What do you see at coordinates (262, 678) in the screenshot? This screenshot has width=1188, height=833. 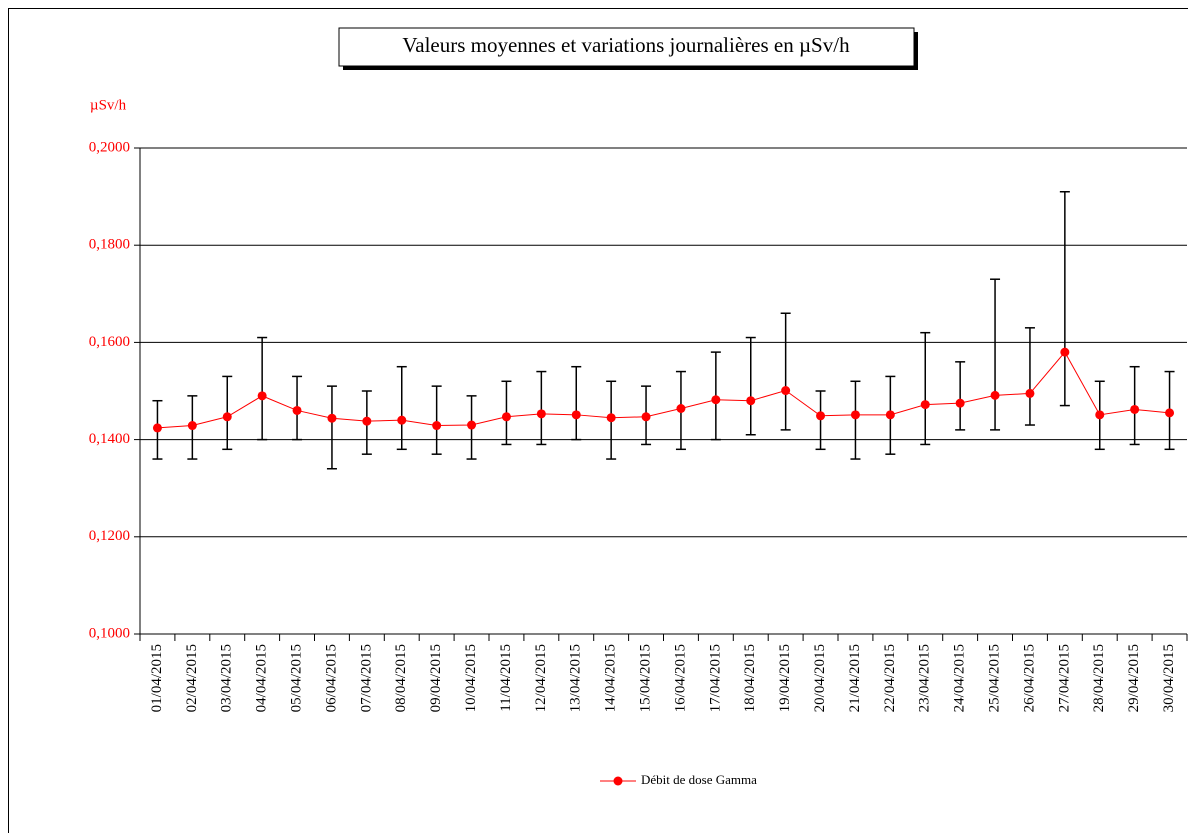 I see `x-tick-label: 04/04/2015` at bounding box center [262, 678].